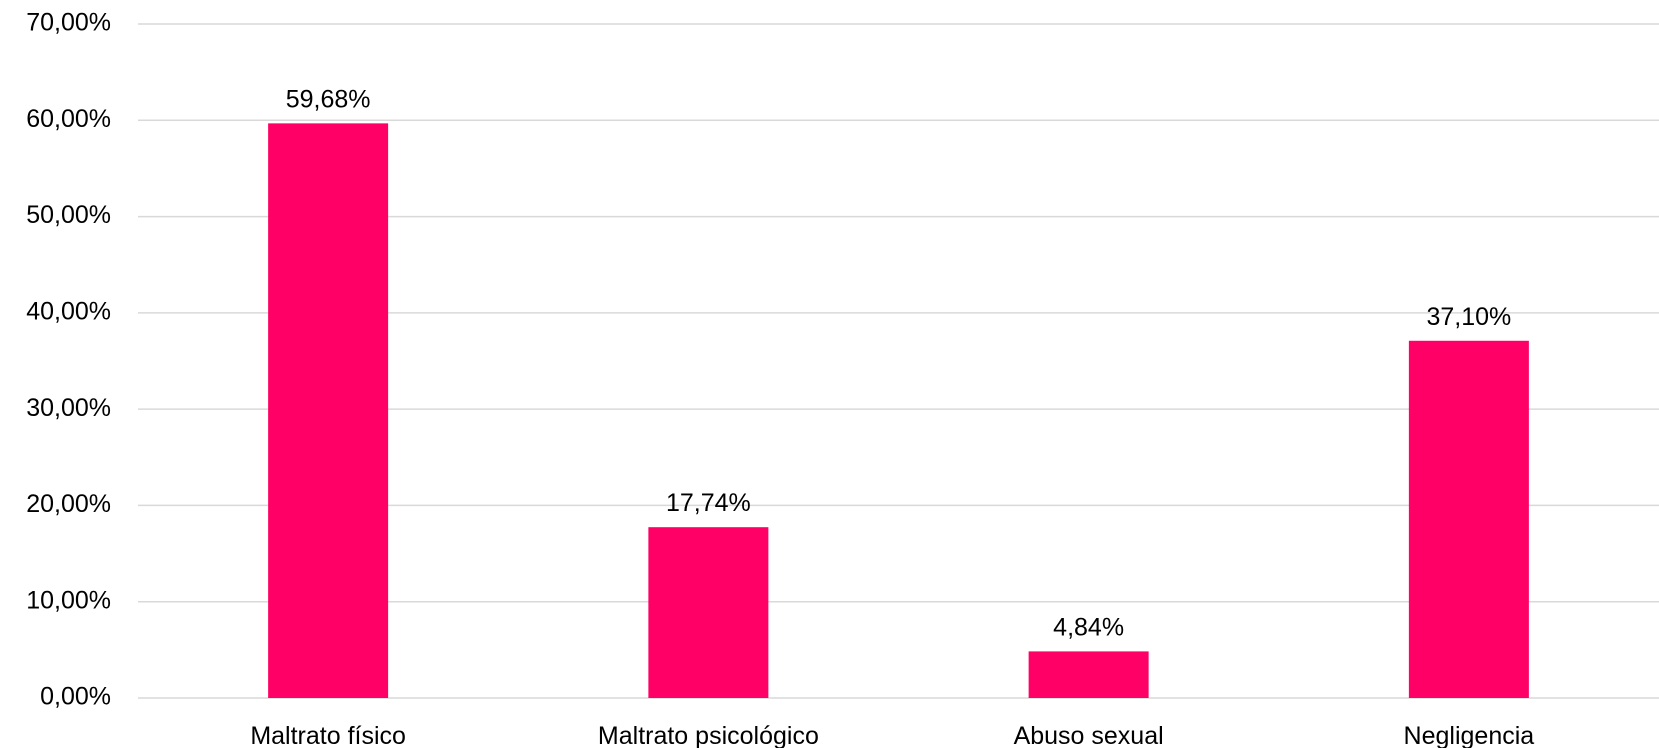 The width and height of the screenshot is (1659, 748). What do you see at coordinates (68, 23) in the screenshot?
I see `y-tick-label: 70,00%` at bounding box center [68, 23].